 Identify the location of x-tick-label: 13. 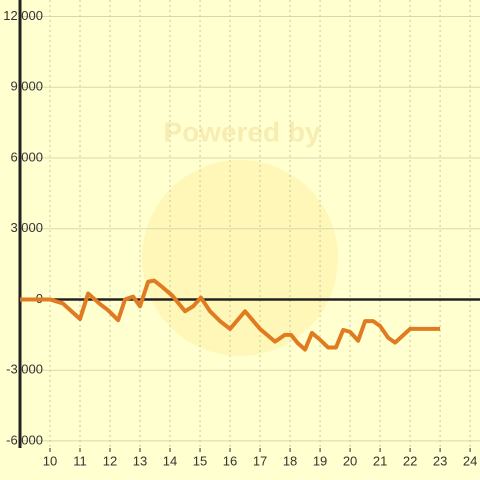
(140, 460).